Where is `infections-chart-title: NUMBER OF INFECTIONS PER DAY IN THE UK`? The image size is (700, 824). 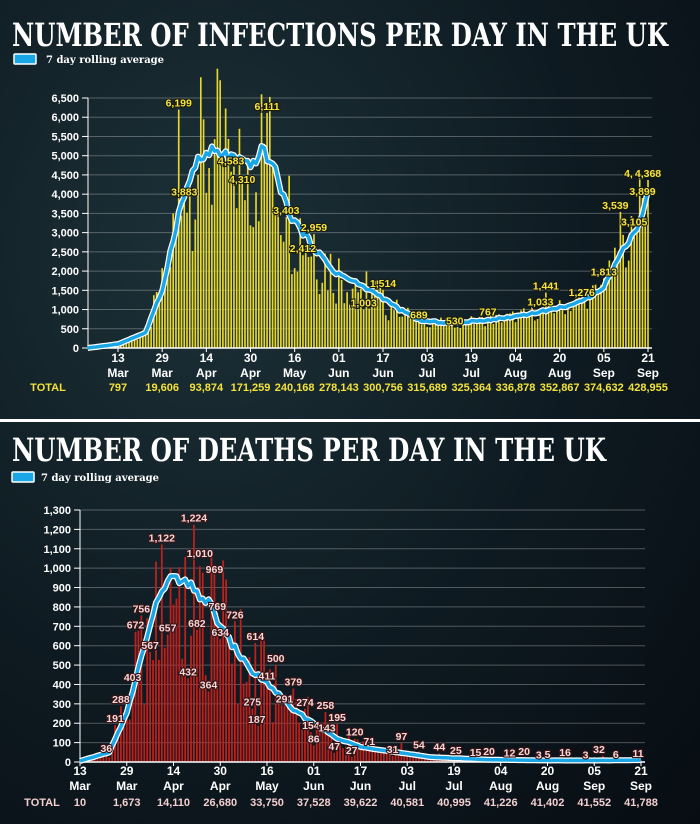 infections-chart-title: NUMBER OF INFECTIONS PER DAY IN THE UK is located at coordinates (340, 35).